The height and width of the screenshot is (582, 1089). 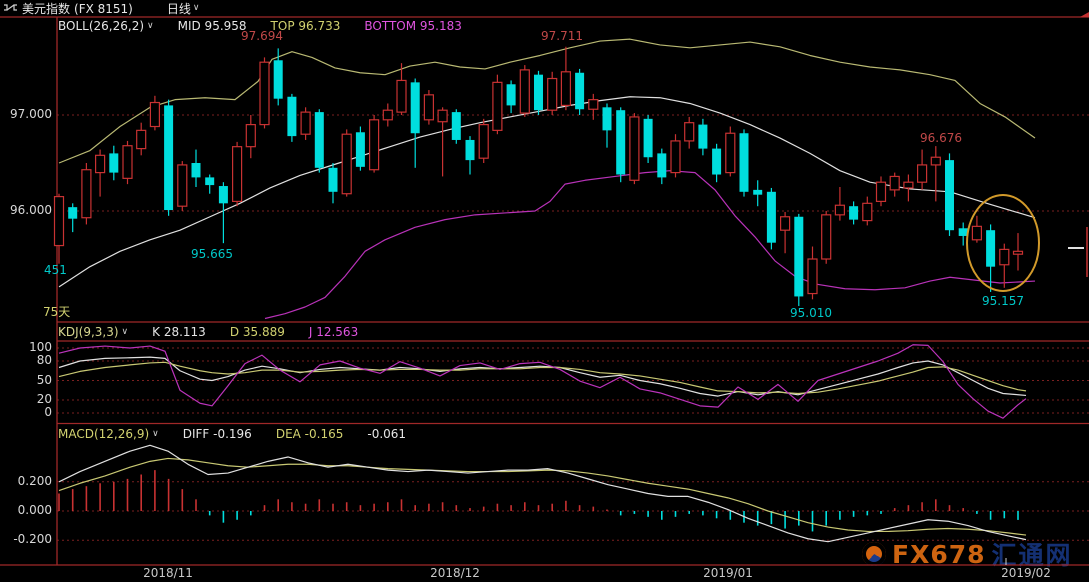 What do you see at coordinates (34, 510) in the screenshot?
I see `macd-axis-label: 0.000` at bounding box center [34, 510].